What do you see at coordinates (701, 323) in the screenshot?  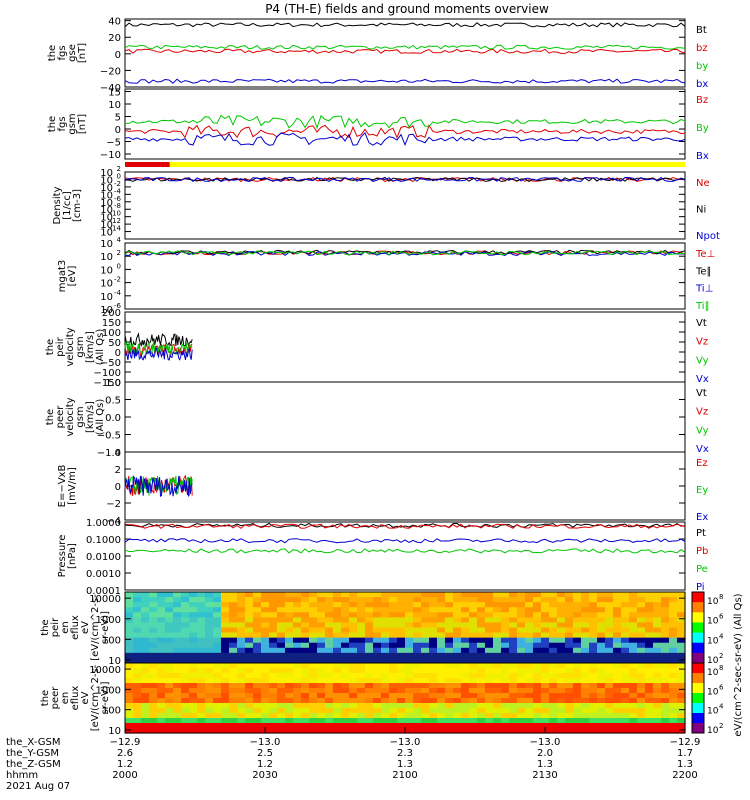 I see `legend-Vt: Vt` at bounding box center [701, 323].